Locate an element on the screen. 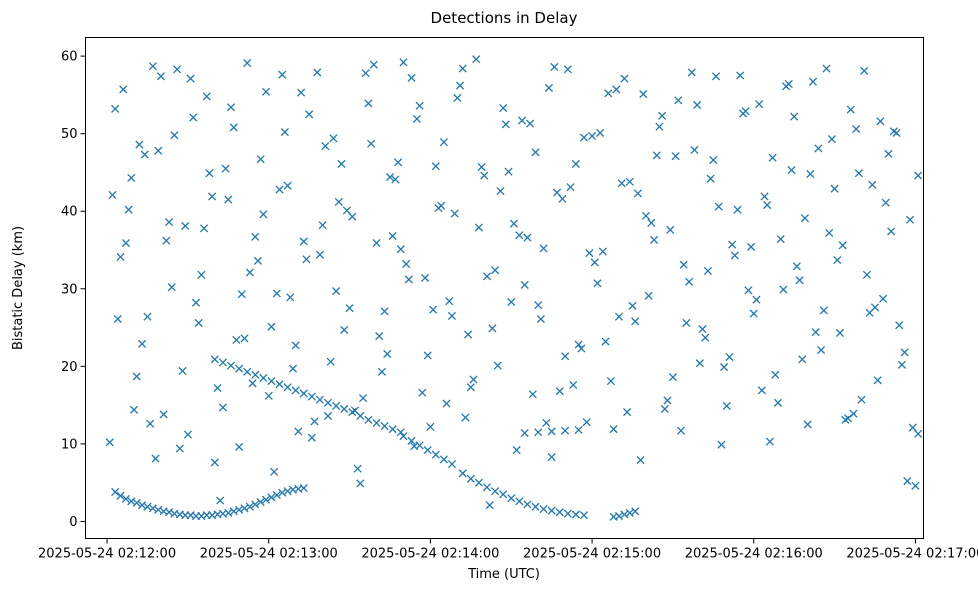  y-tick-label: 60 is located at coordinates (69, 57).